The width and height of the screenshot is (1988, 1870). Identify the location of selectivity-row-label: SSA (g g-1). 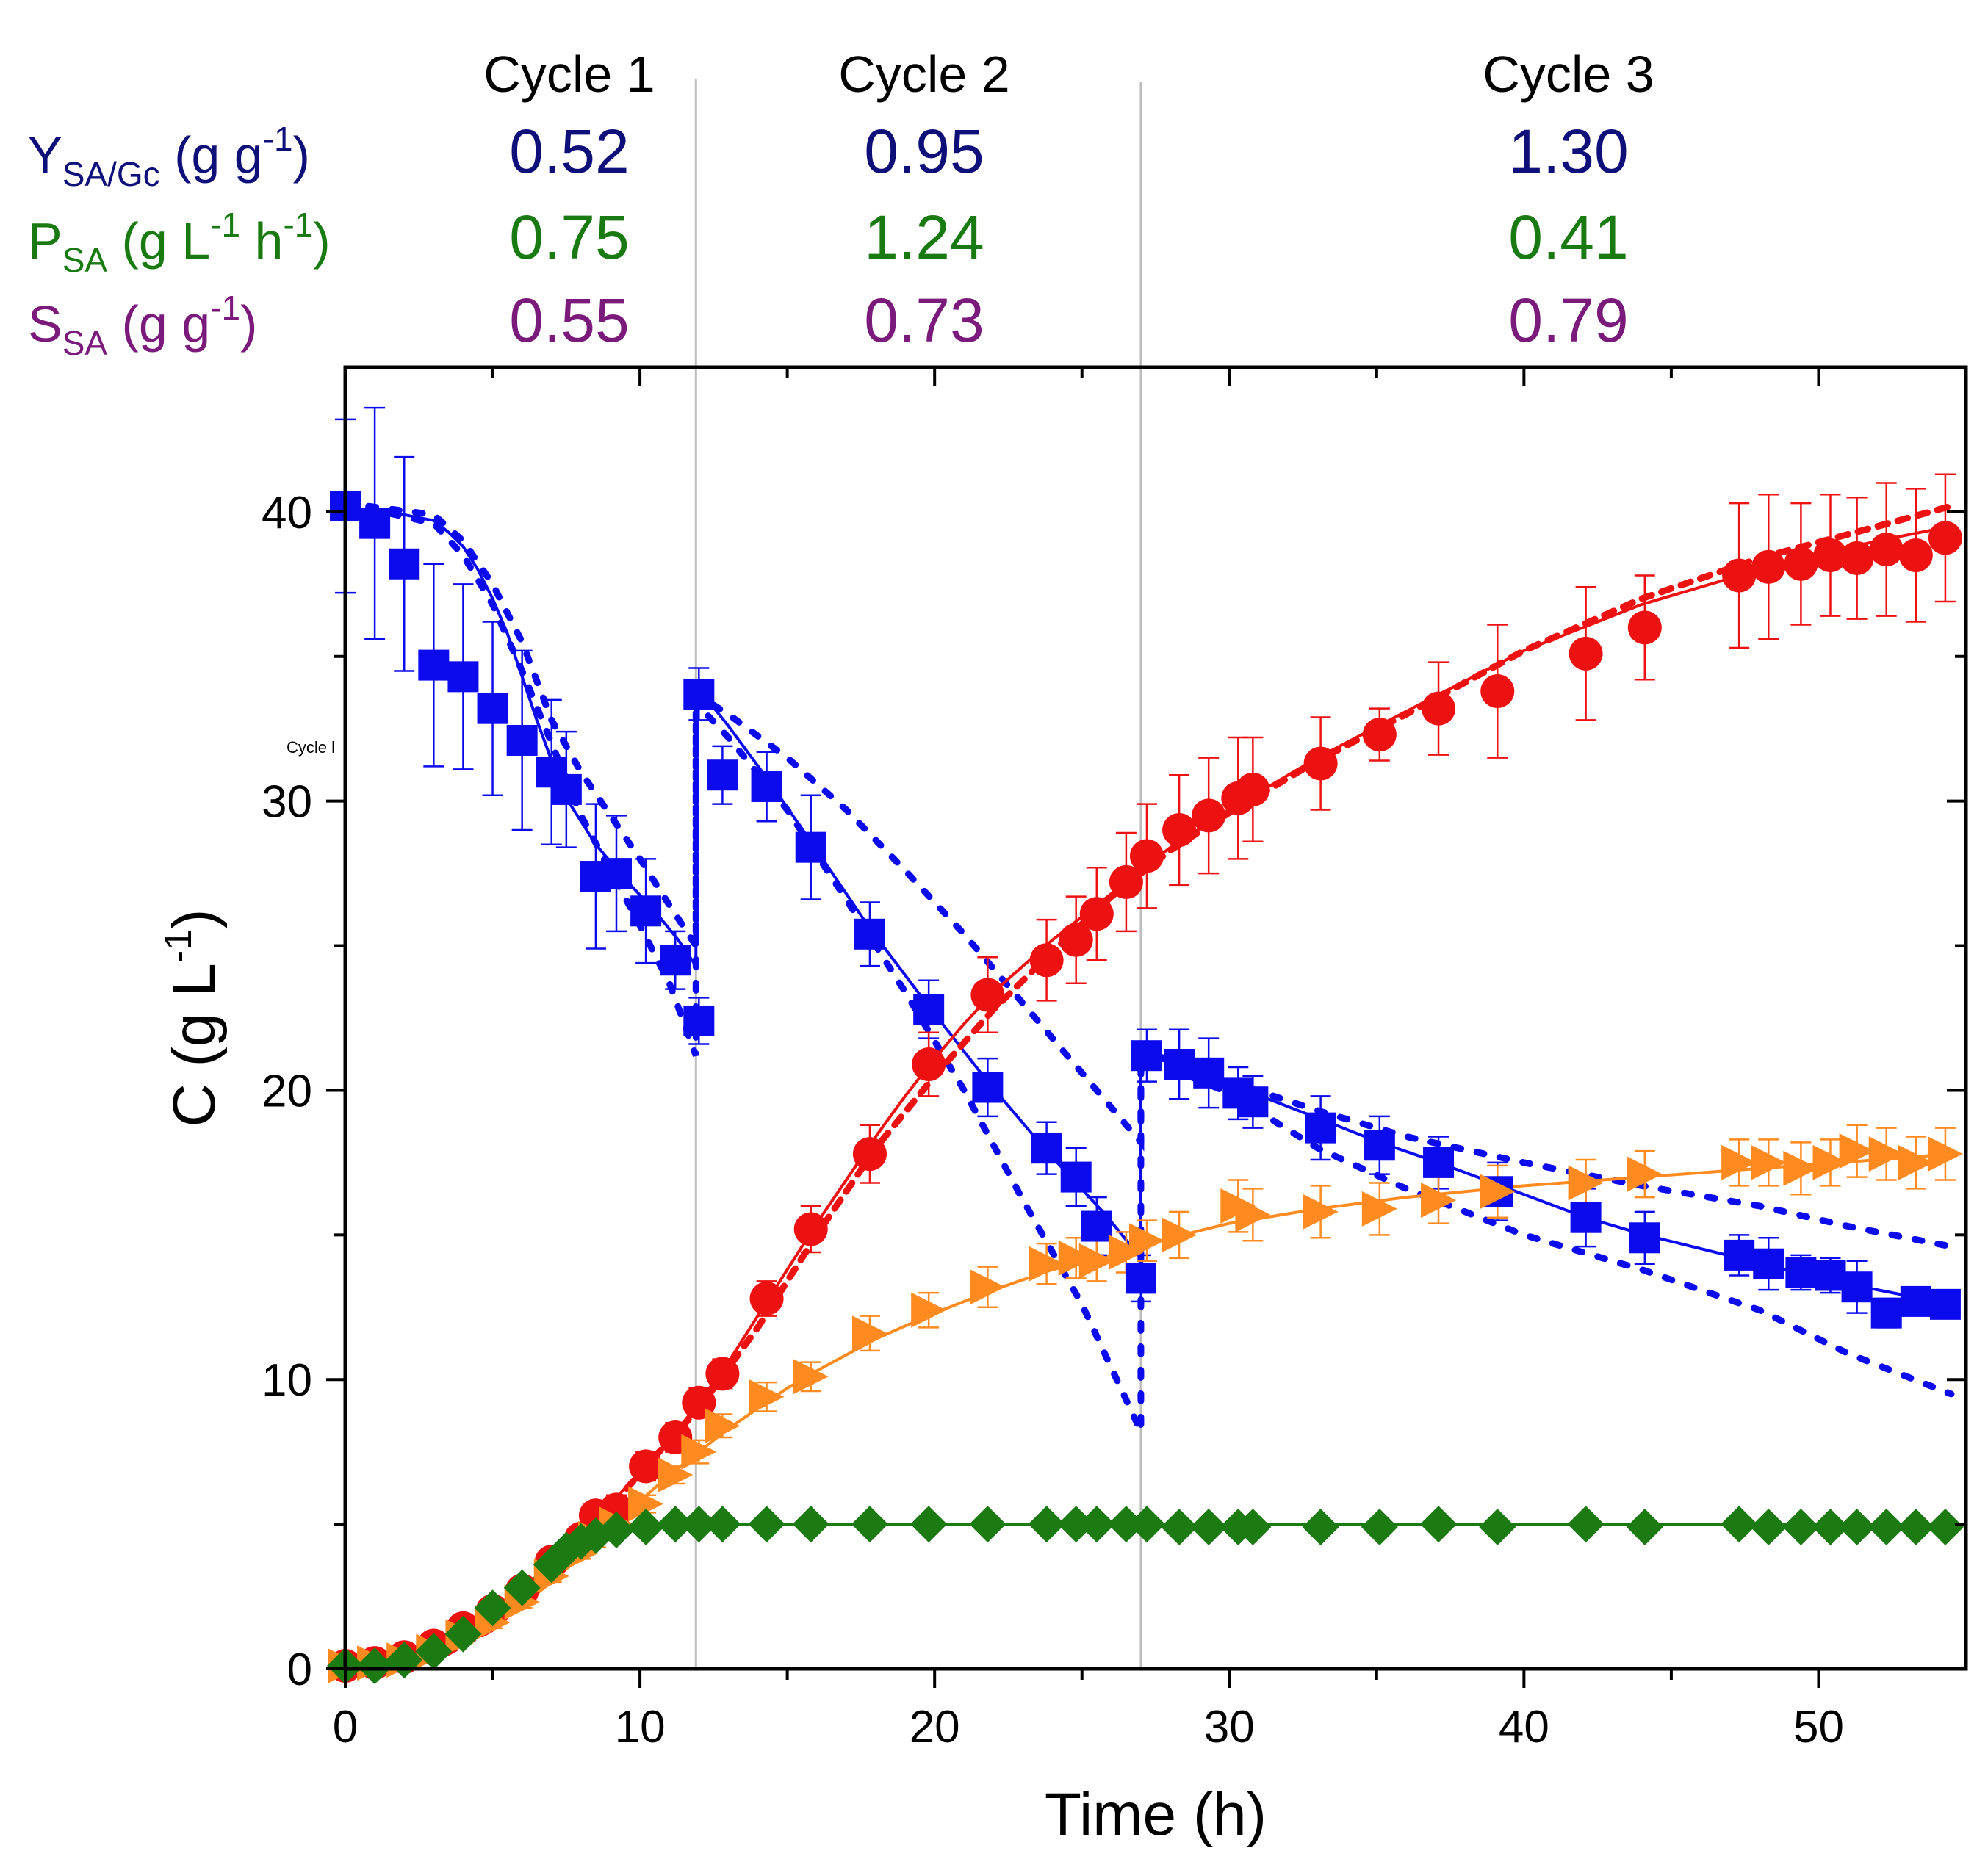
(142, 325).